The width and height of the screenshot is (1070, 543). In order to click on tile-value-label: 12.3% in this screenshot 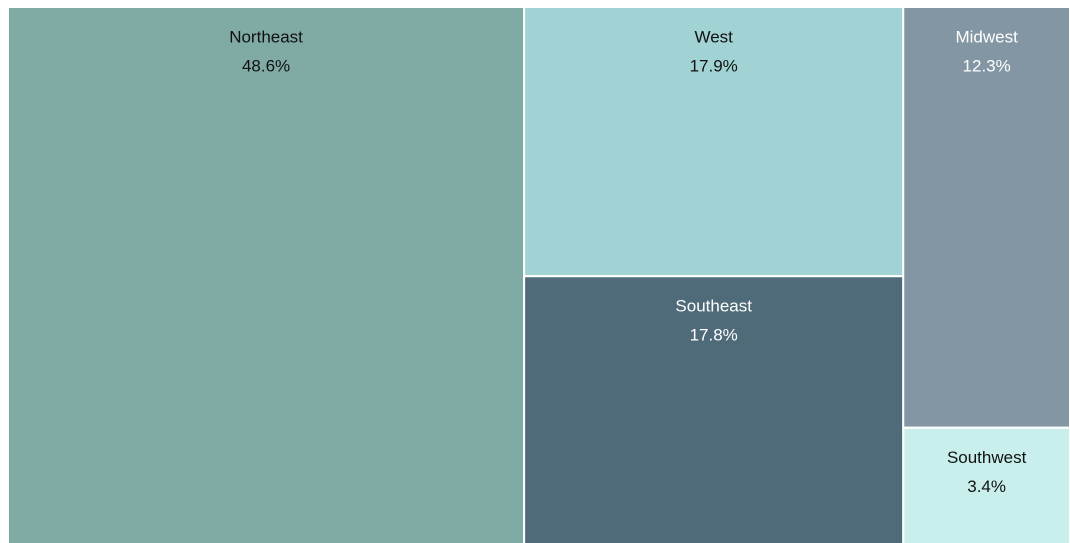, I will do `click(987, 65)`.